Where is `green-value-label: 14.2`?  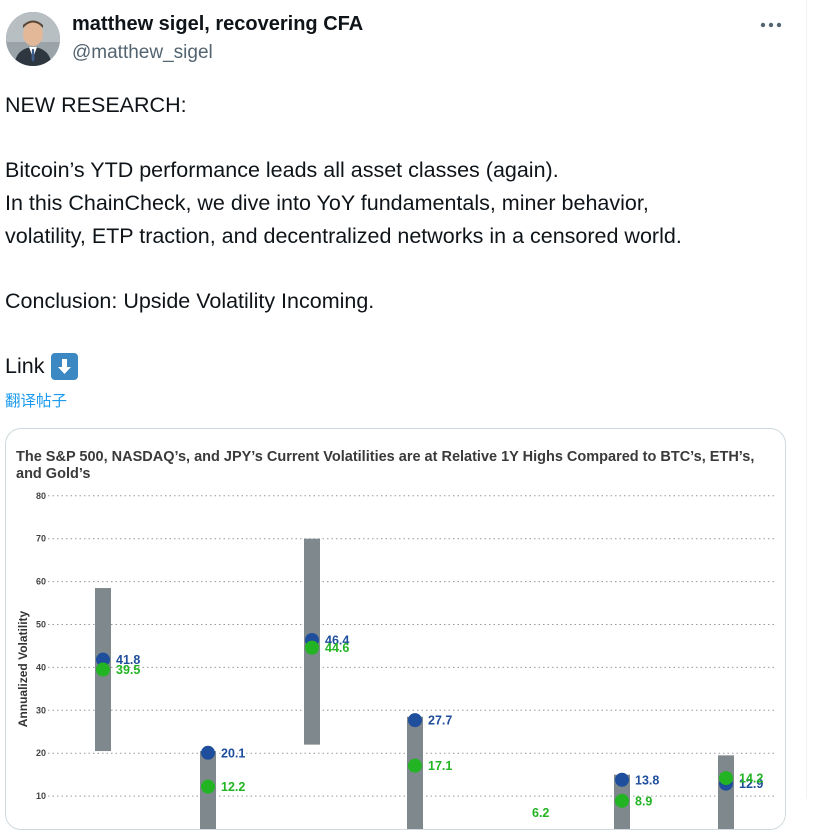
green-value-label: 14.2 is located at coordinates (751, 779).